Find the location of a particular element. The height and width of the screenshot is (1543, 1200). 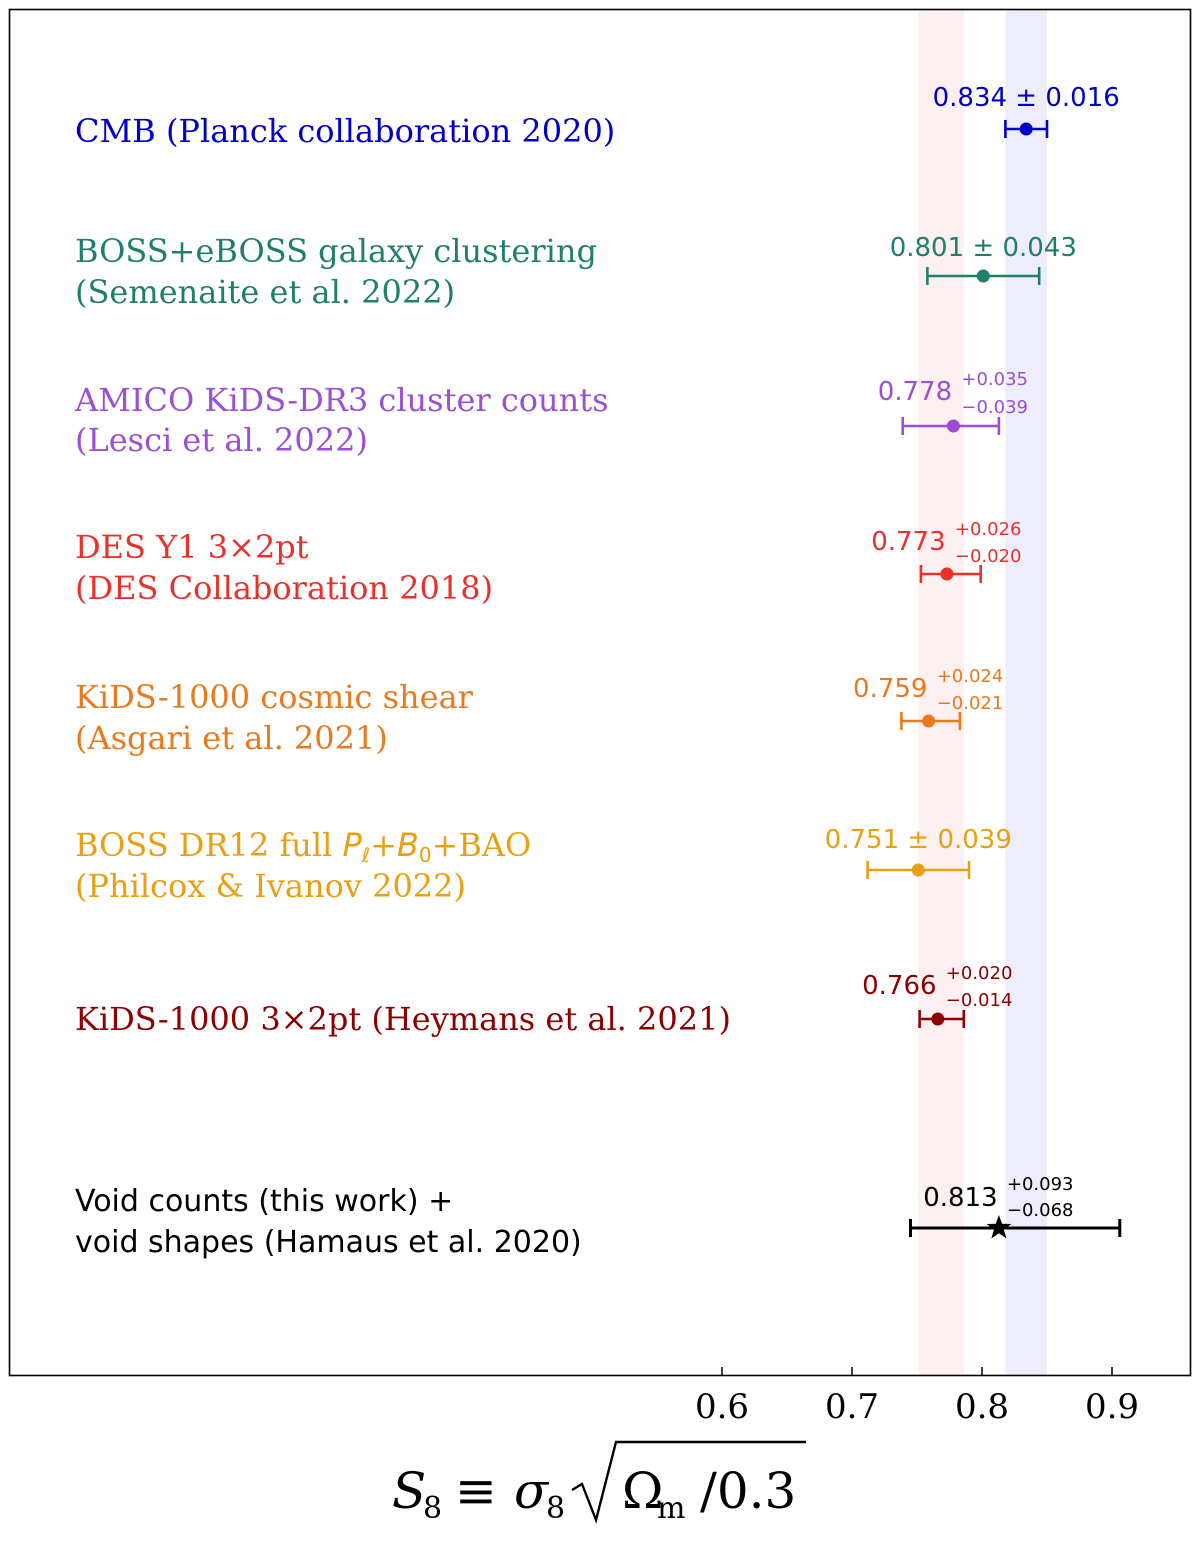

entry-label-line: BOSS+eBOSS galaxy clustering is located at coordinates (336, 251).